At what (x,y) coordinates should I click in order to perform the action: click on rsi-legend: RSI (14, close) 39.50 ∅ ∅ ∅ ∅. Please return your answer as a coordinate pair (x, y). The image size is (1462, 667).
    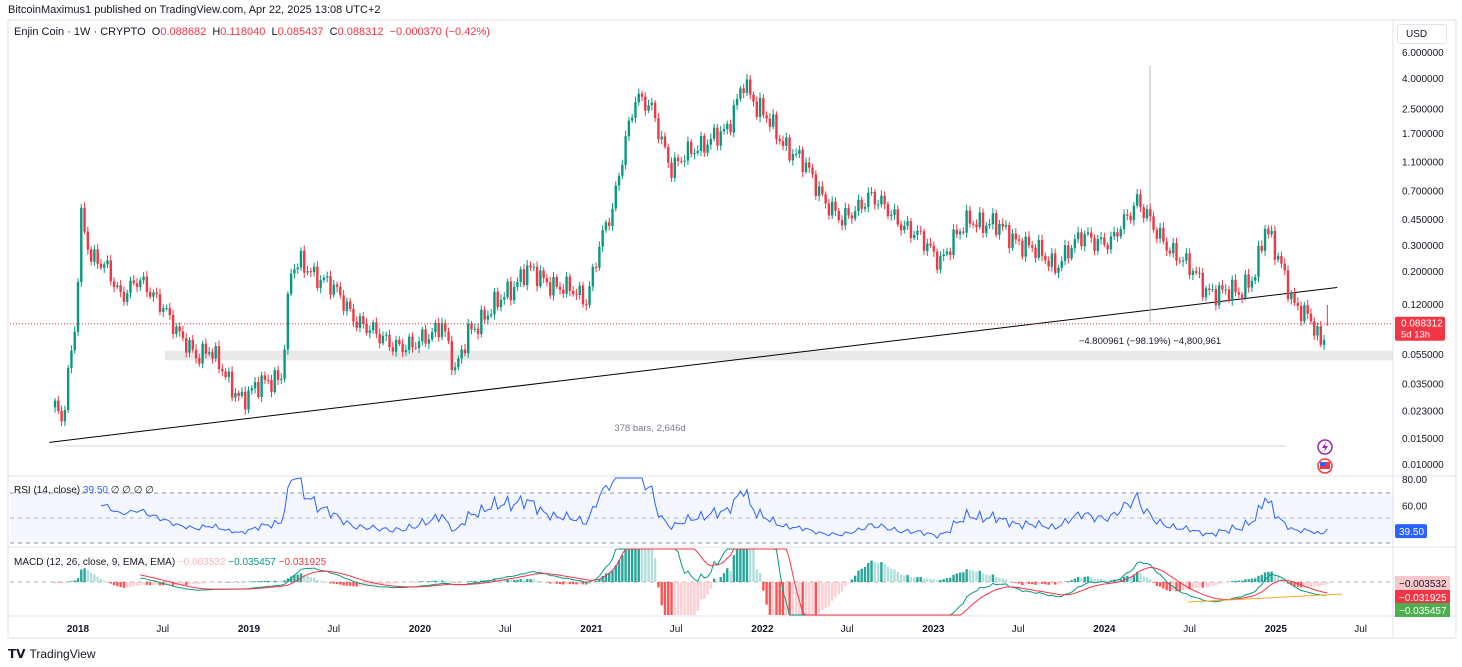
    Looking at the image, I should click on (84, 490).